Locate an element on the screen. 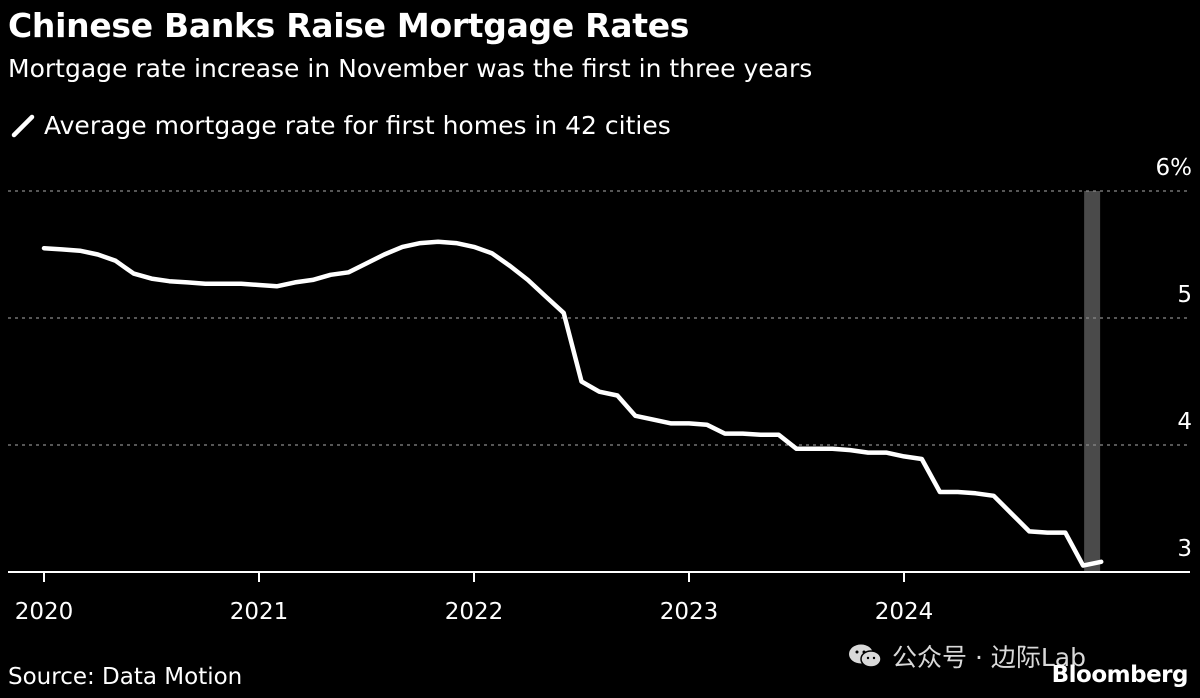 The width and height of the screenshot is (1200, 698). highlight-layer is located at coordinates (1092, 381).